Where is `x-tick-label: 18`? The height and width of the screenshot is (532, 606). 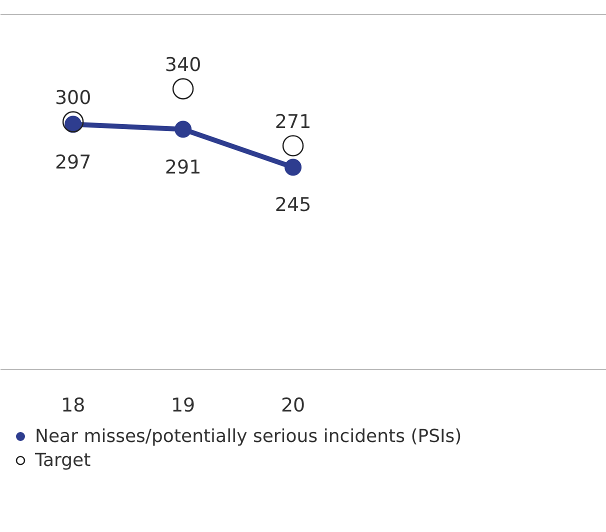 x-tick-label: 18 is located at coordinates (73, 405).